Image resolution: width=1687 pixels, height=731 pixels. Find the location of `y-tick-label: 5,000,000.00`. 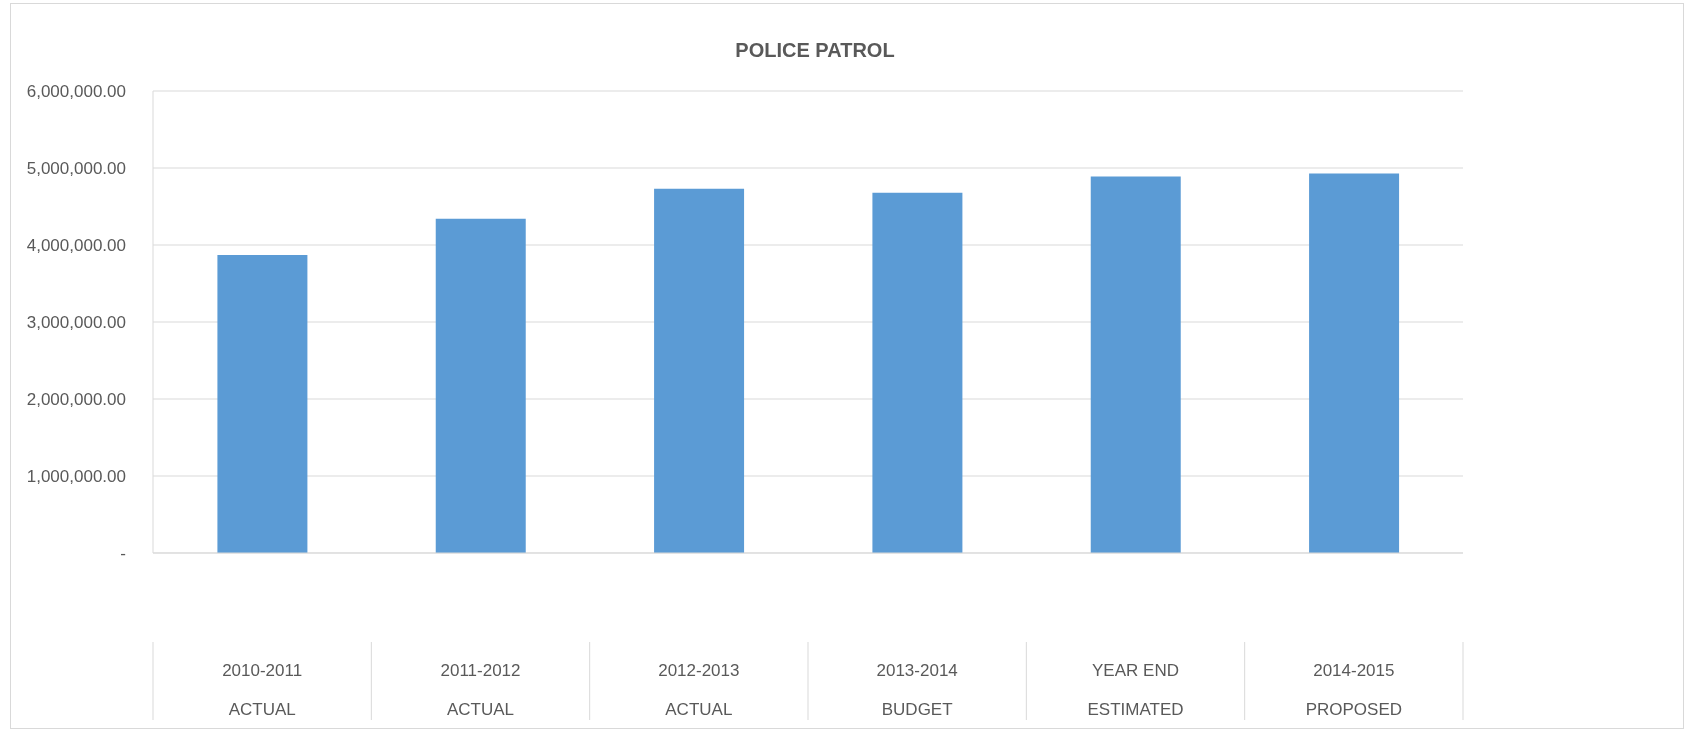

y-tick-label: 5,000,000.00 is located at coordinates (76, 169).